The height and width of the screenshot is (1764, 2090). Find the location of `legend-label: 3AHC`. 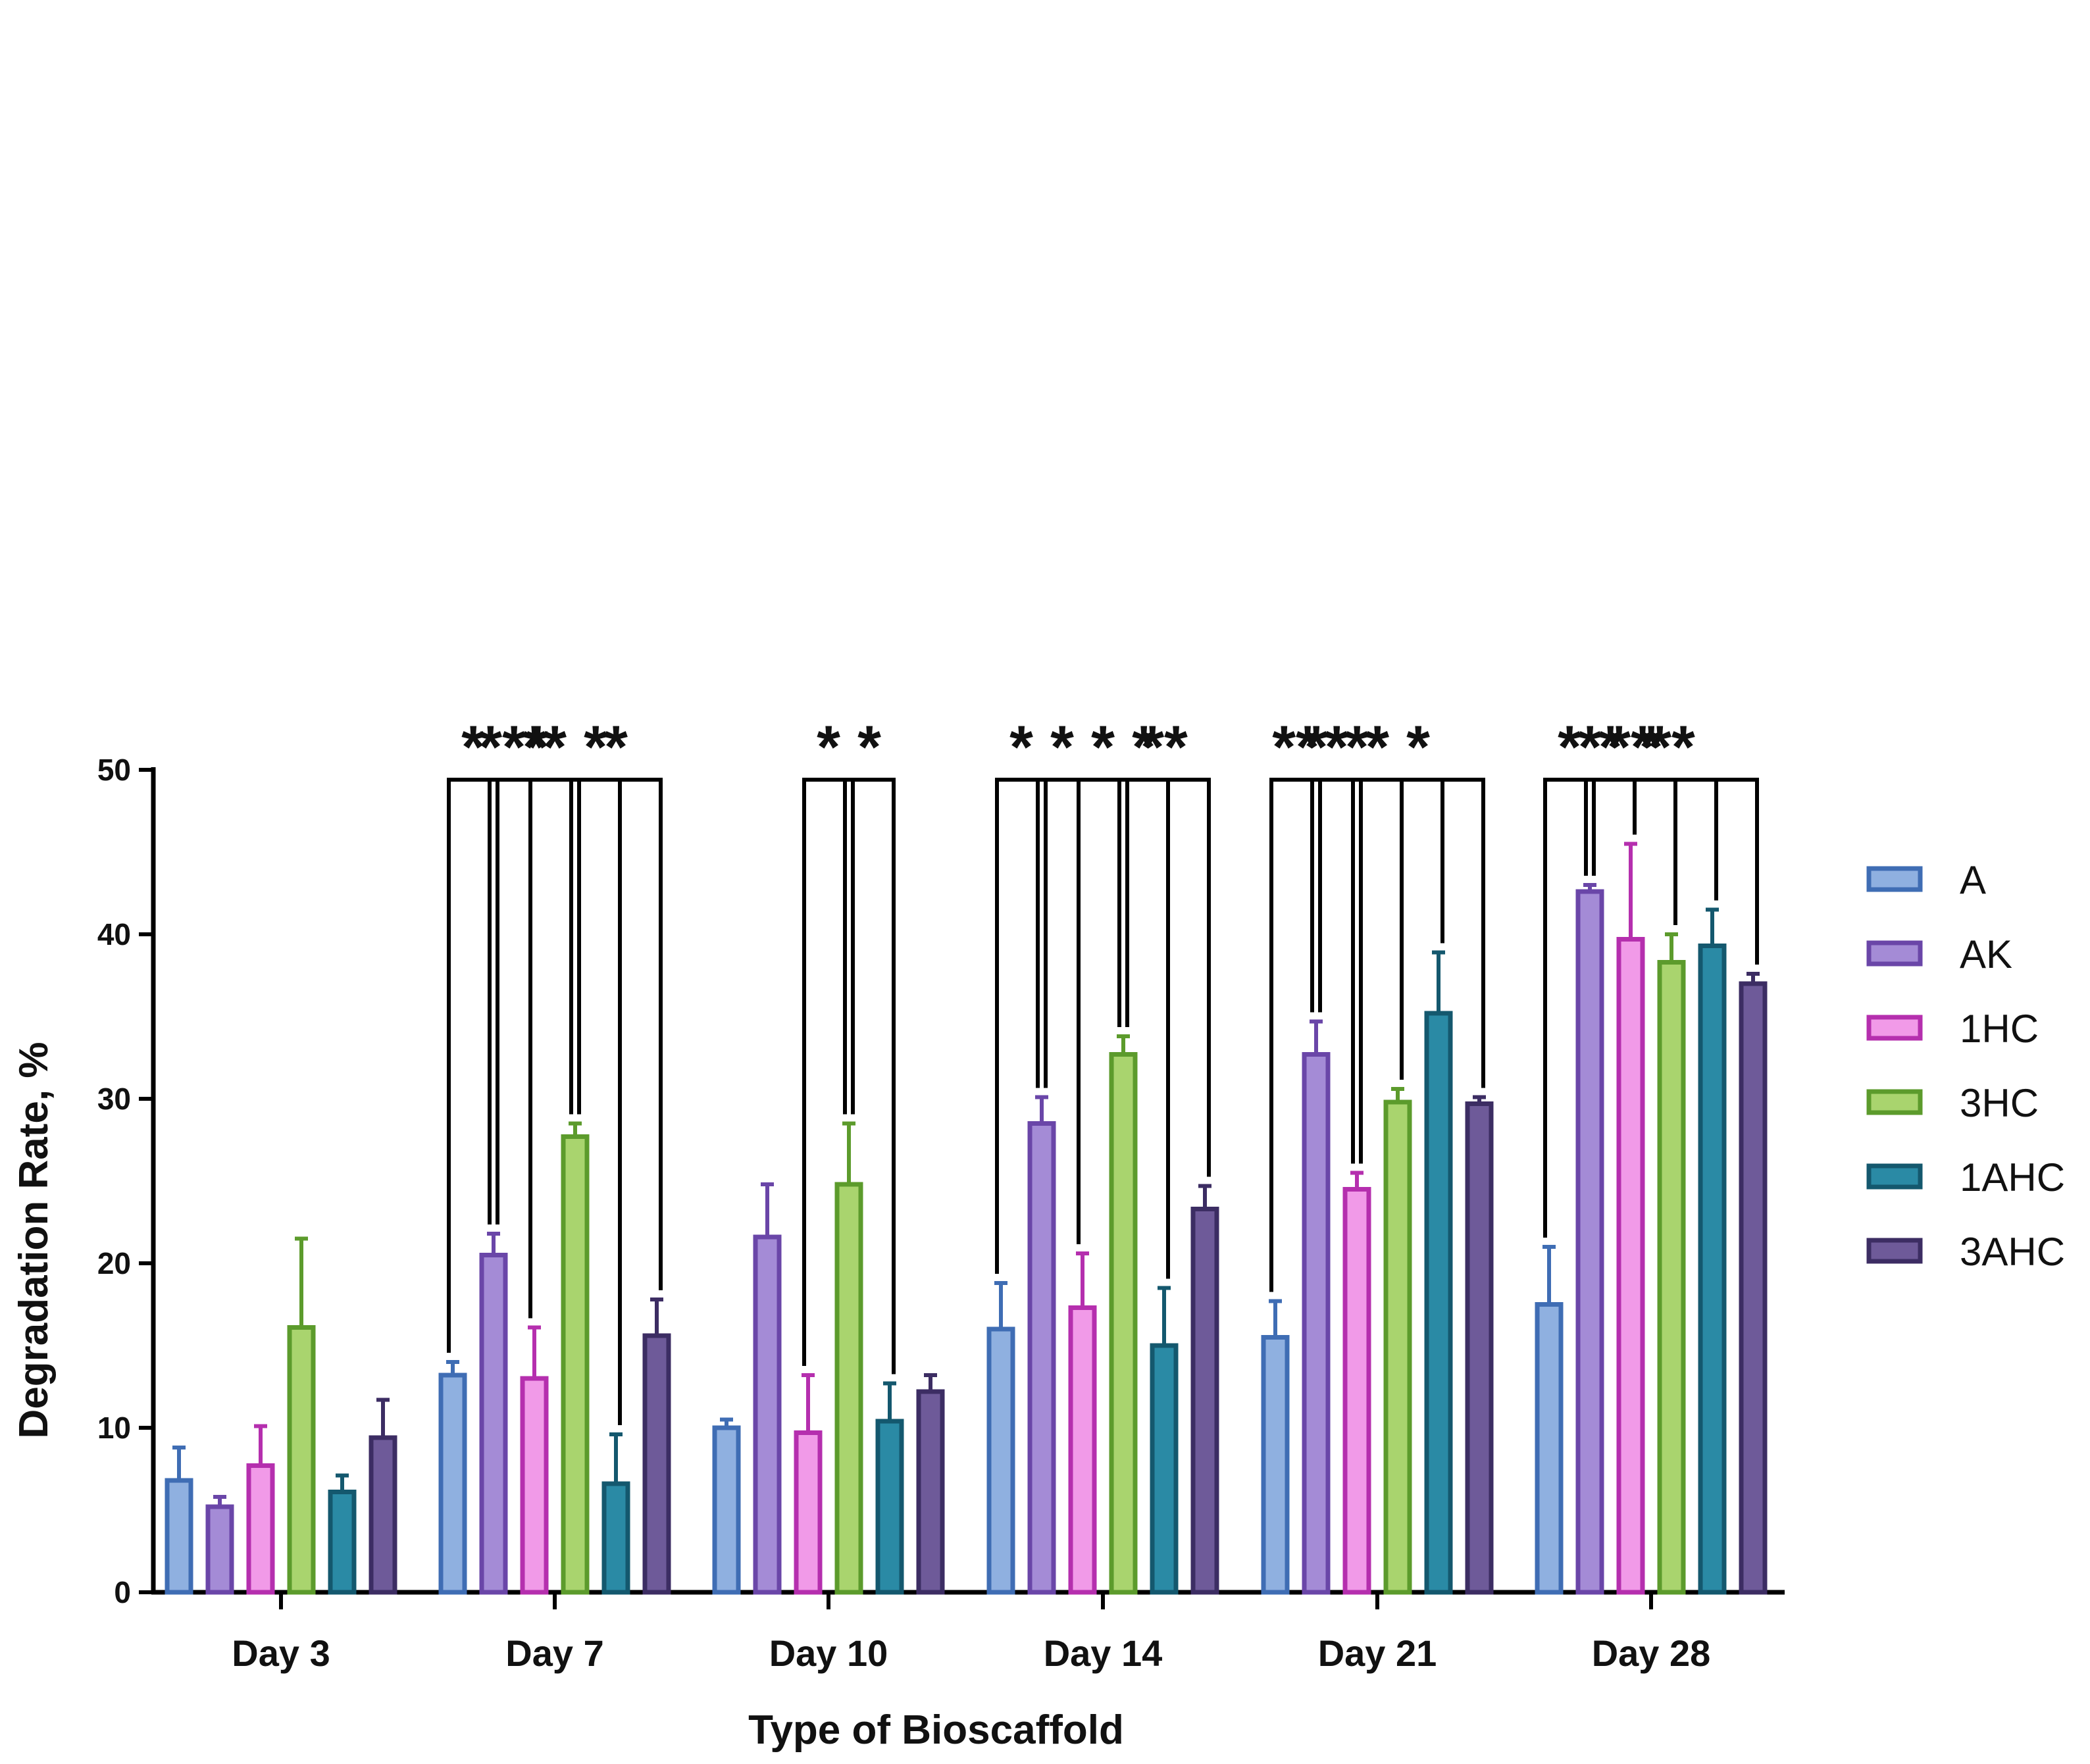

legend-label: 3AHC is located at coordinates (2012, 1252).